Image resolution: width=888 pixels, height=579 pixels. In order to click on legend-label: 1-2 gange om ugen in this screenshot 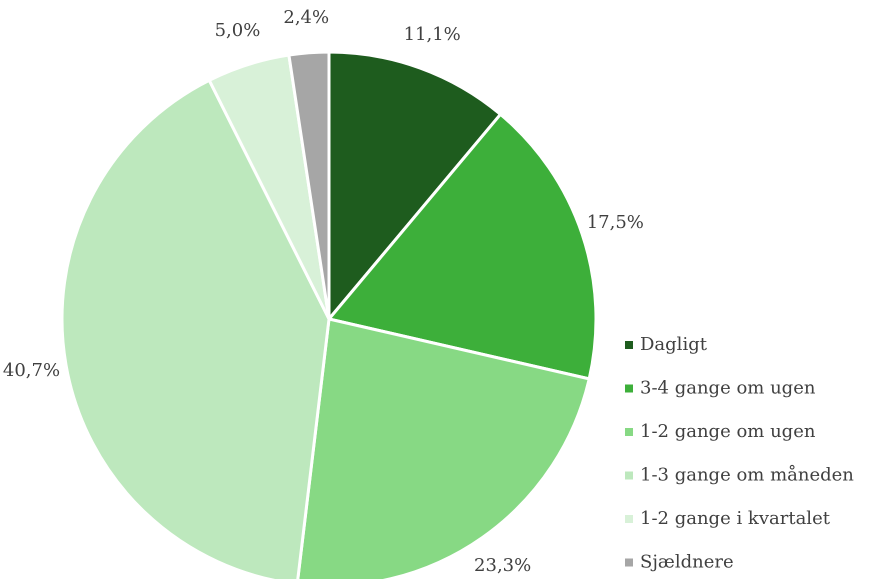, I will do `click(728, 431)`.